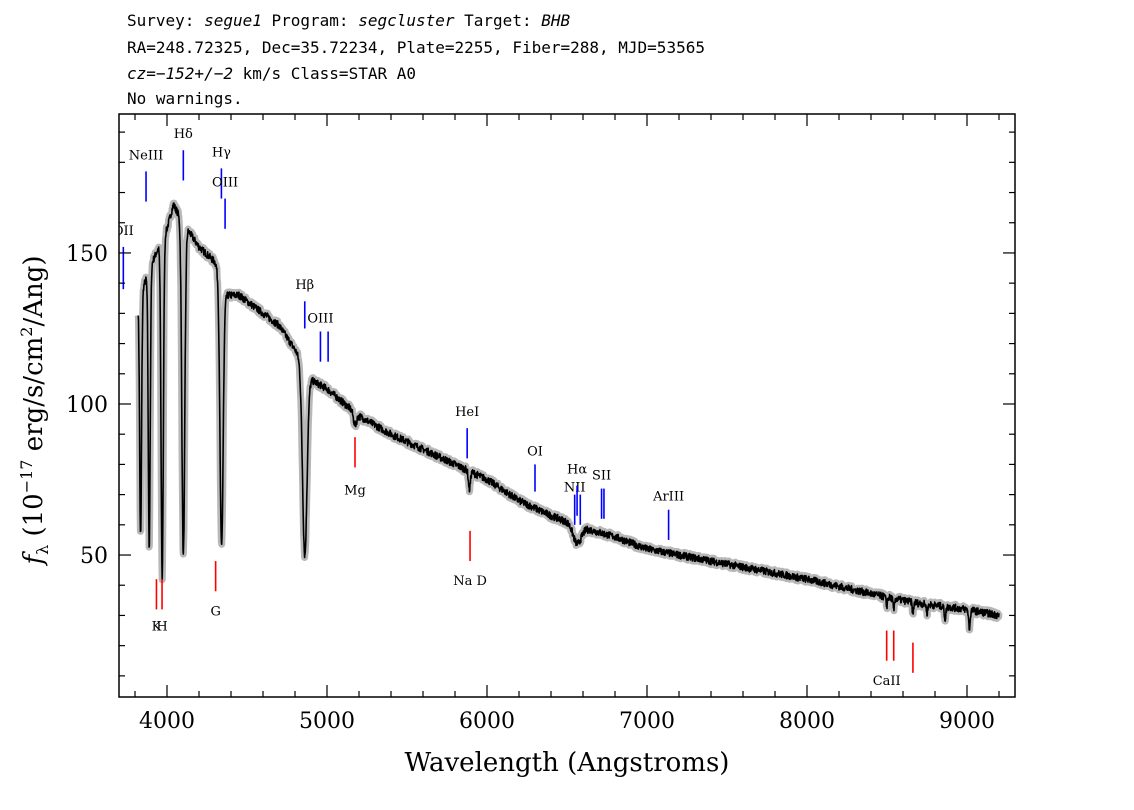 This screenshot has height=810, width=1134. I want to click on absorption-label-mg-3: Mg, so click(355, 491).